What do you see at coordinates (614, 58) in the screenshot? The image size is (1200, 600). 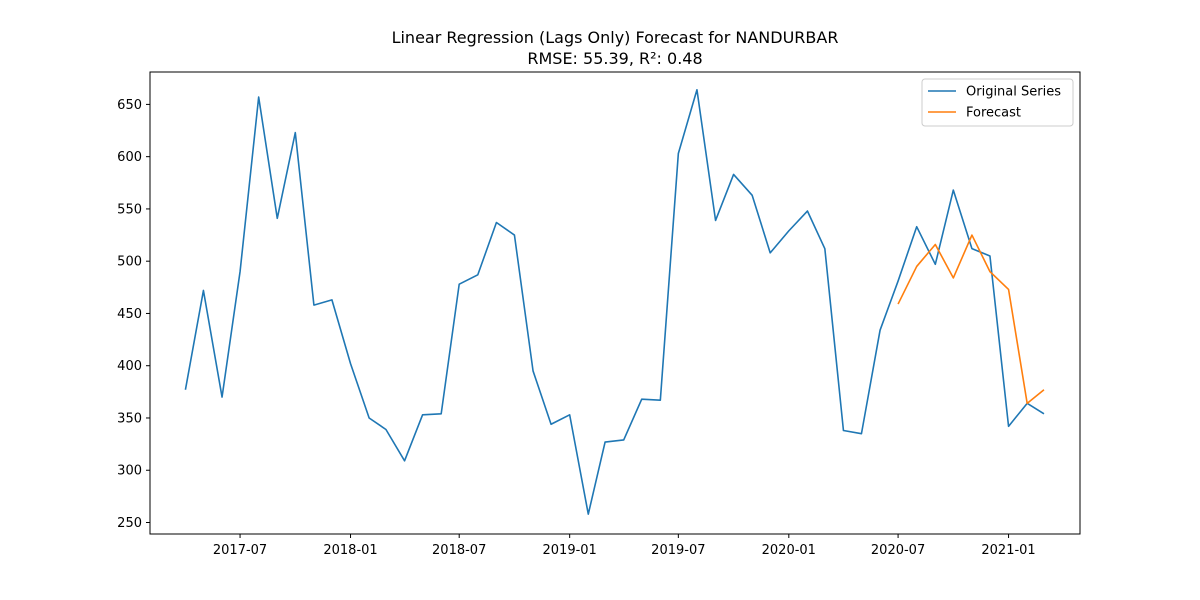 I see `chart-subtitle-text: RMSE: 55.39, R²: 0.48` at bounding box center [614, 58].